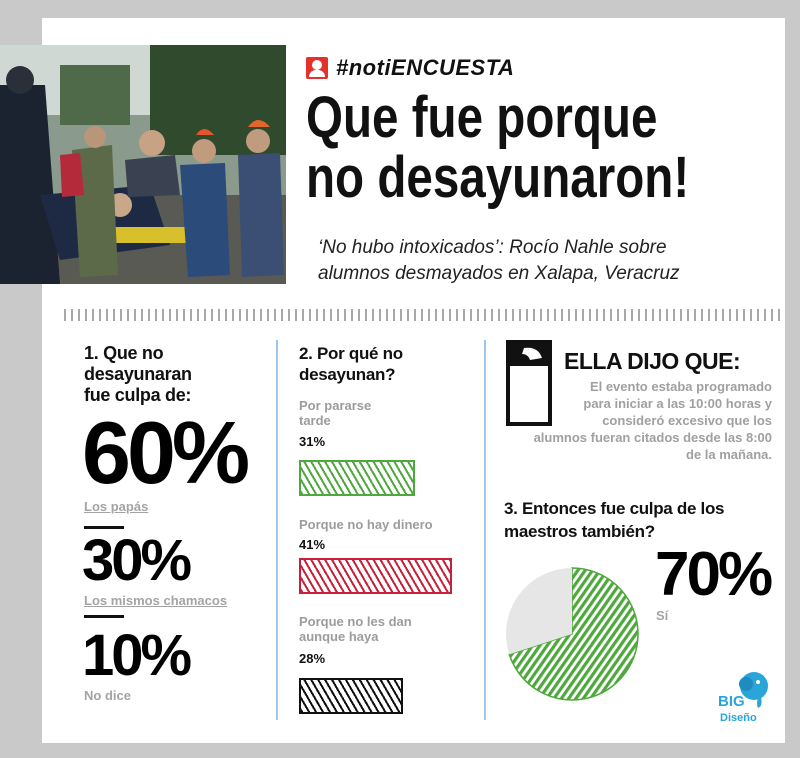 The width and height of the screenshot is (800, 758). What do you see at coordinates (315, 420) in the screenshot?
I see `q2-bar-1-label-line-2: tarde` at bounding box center [315, 420].